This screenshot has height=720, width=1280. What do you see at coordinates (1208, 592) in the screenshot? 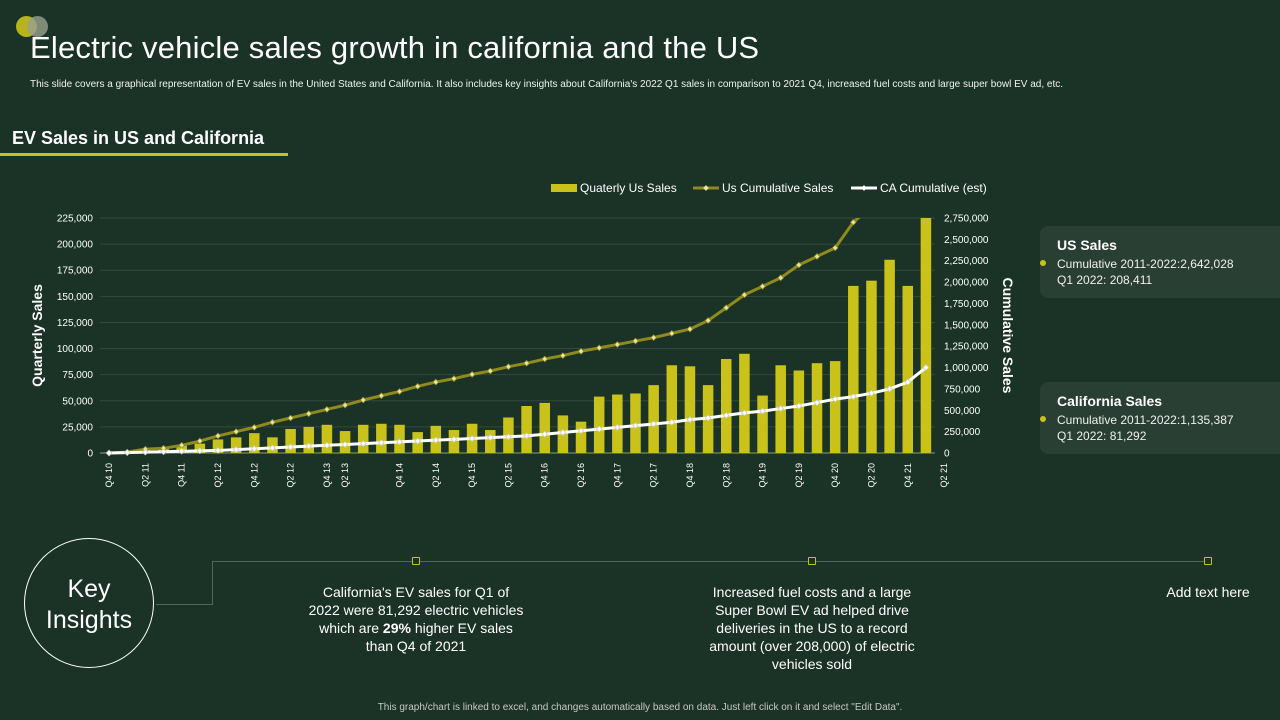
I see `insight-placeholder: Add text here` at bounding box center [1208, 592].